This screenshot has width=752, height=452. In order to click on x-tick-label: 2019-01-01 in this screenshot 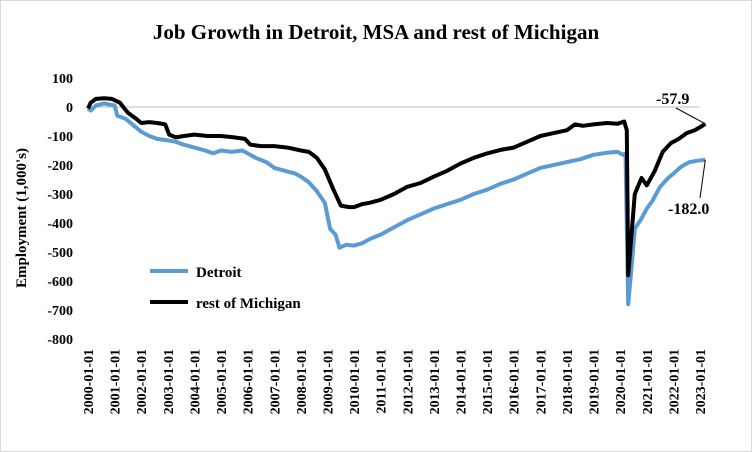, I will do `click(595, 381)`.